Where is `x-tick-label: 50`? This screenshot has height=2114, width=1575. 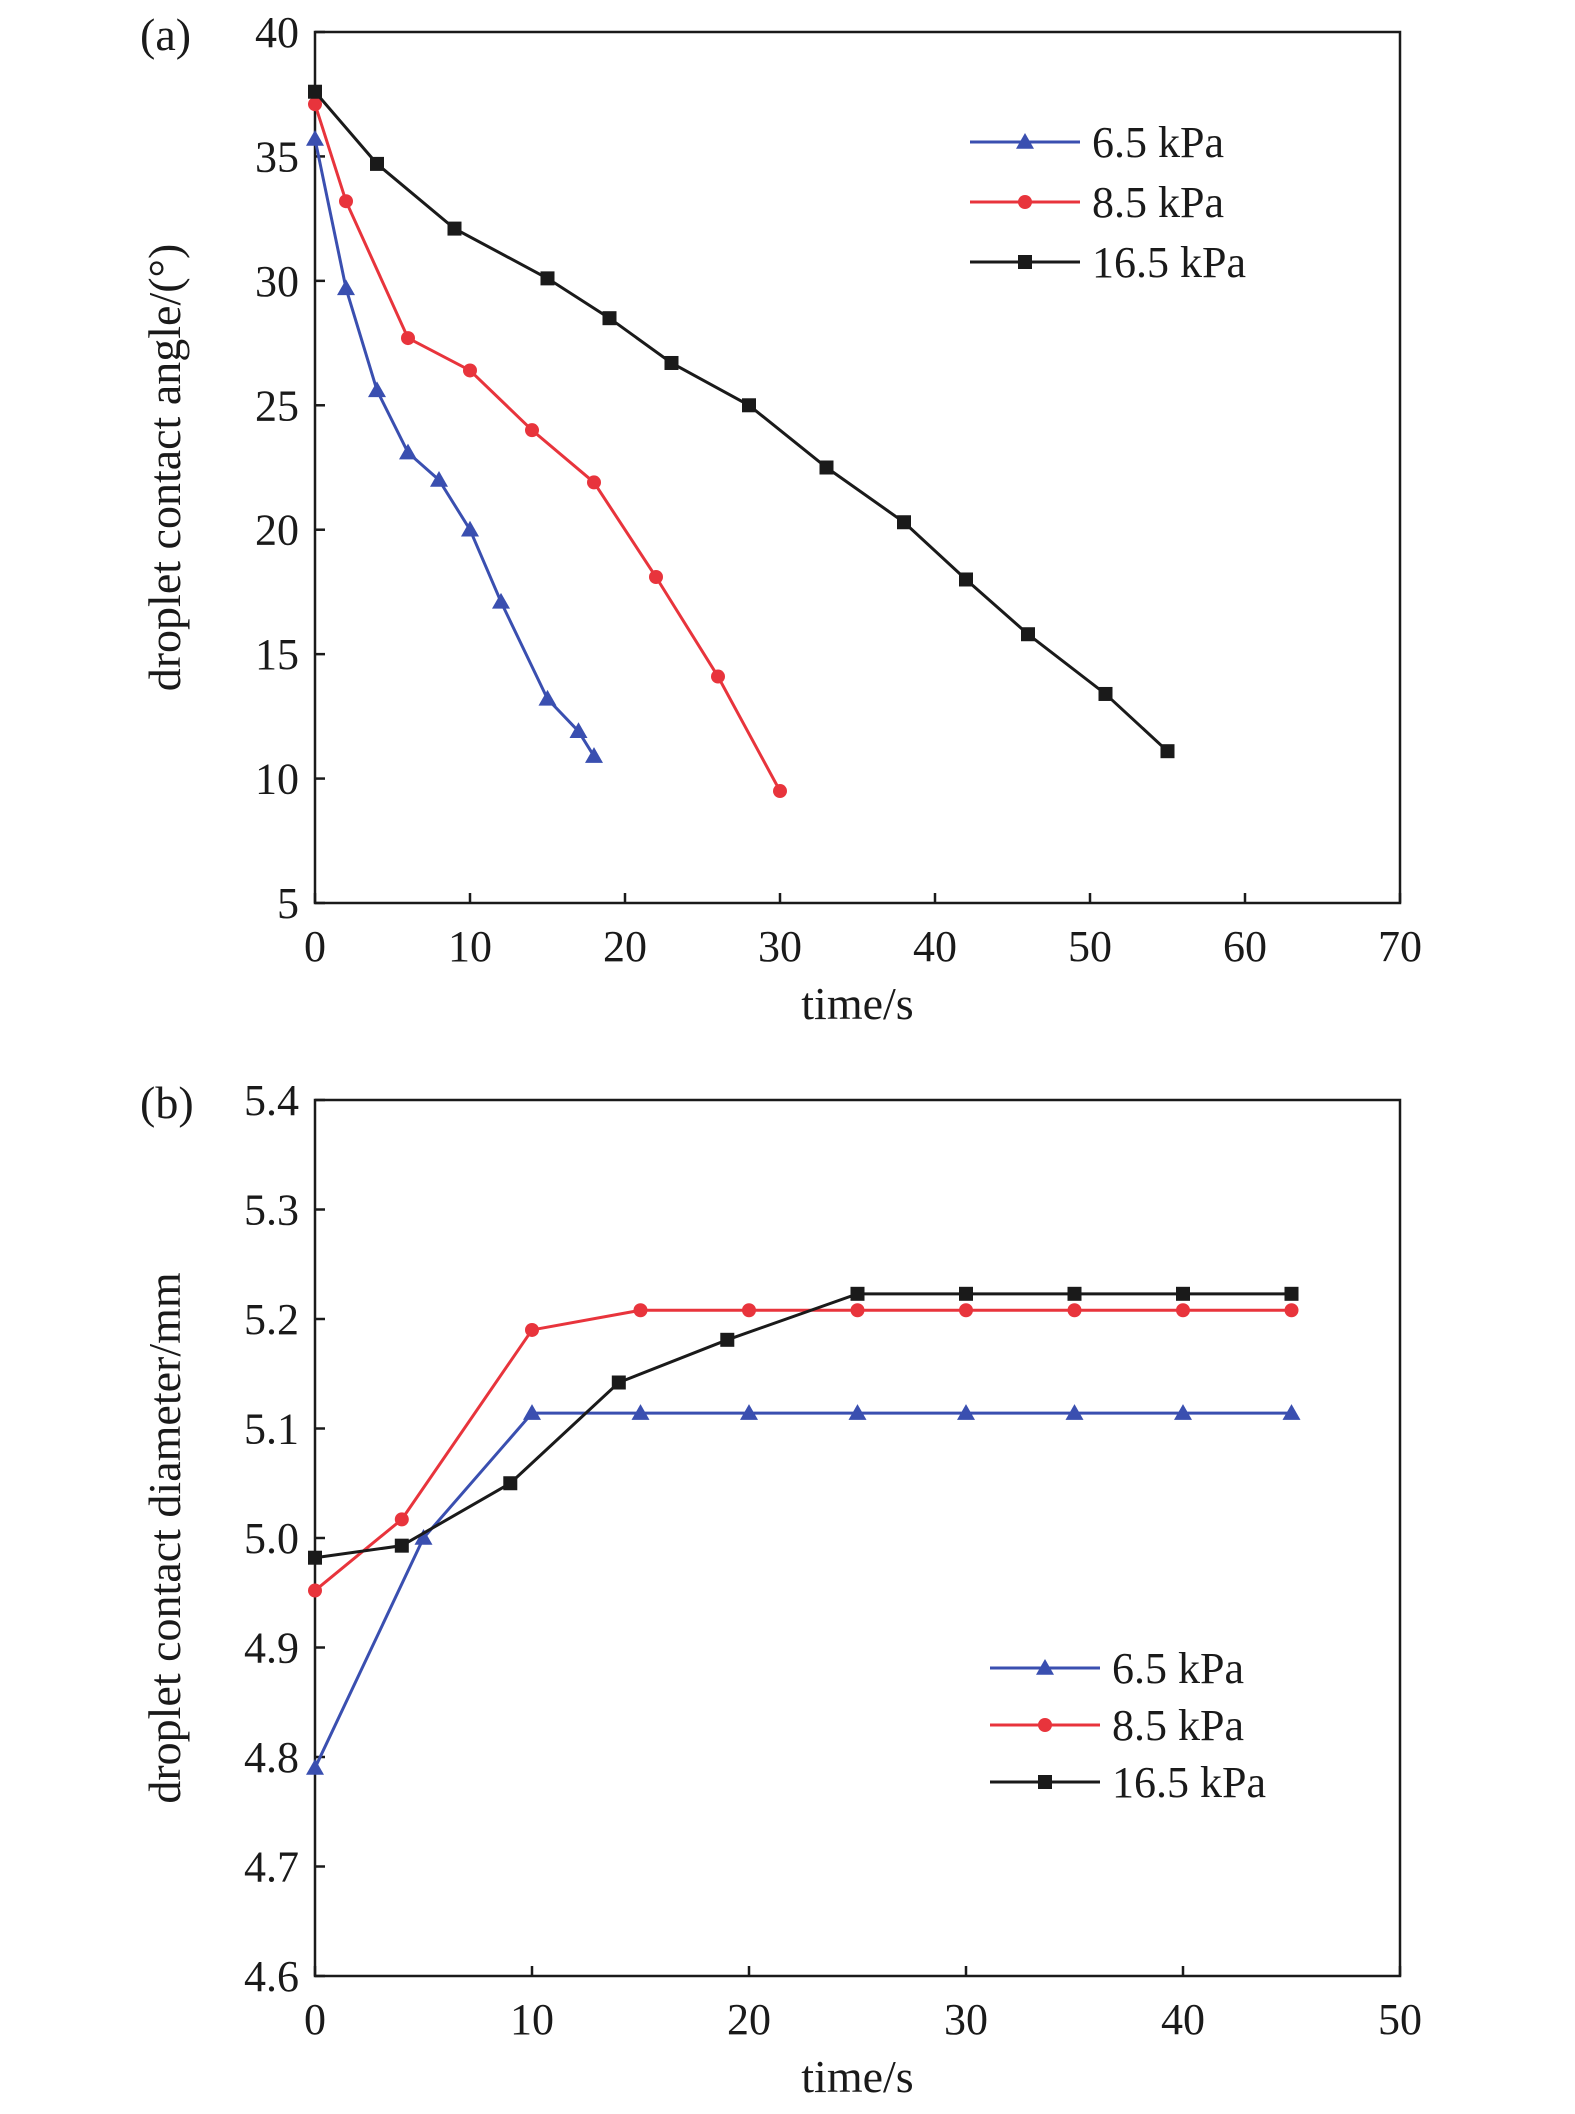
x-tick-label: 50 is located at coordinates (1090, 946).